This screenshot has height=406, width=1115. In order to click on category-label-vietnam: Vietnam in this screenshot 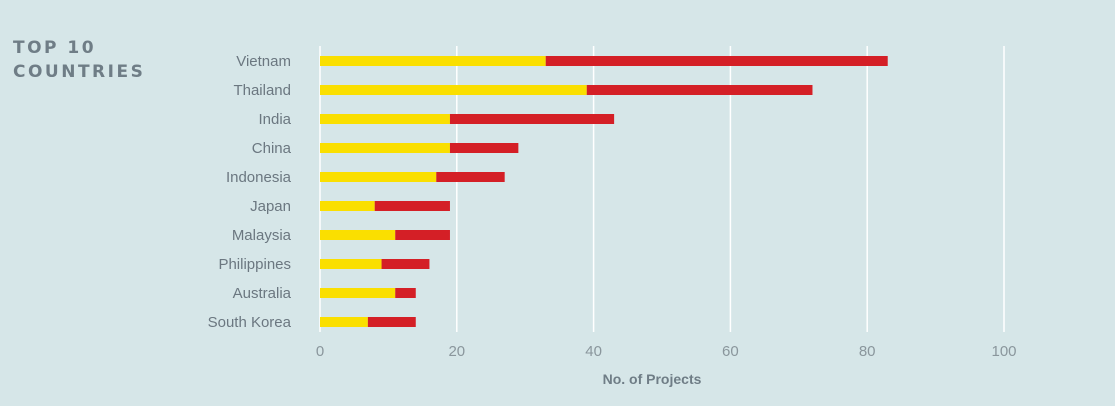, I will do `click(263, 61)`.